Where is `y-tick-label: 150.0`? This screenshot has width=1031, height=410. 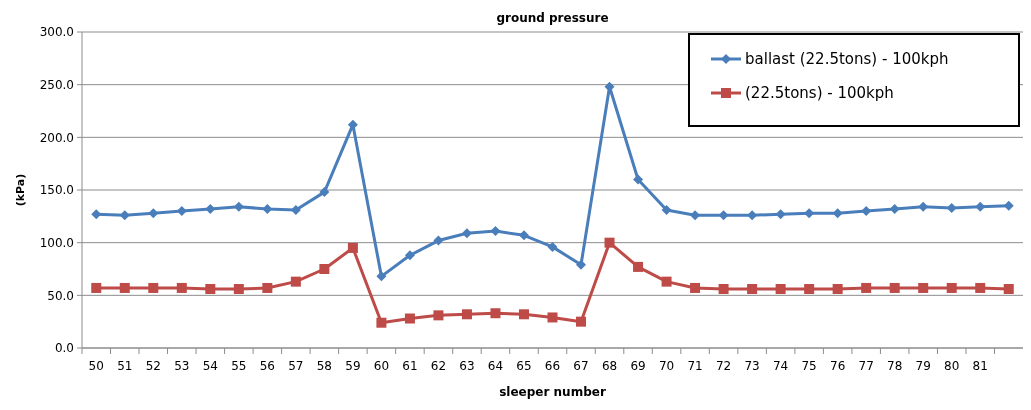
y-tick-label: 150.0 is located at coordinates (56, 190).